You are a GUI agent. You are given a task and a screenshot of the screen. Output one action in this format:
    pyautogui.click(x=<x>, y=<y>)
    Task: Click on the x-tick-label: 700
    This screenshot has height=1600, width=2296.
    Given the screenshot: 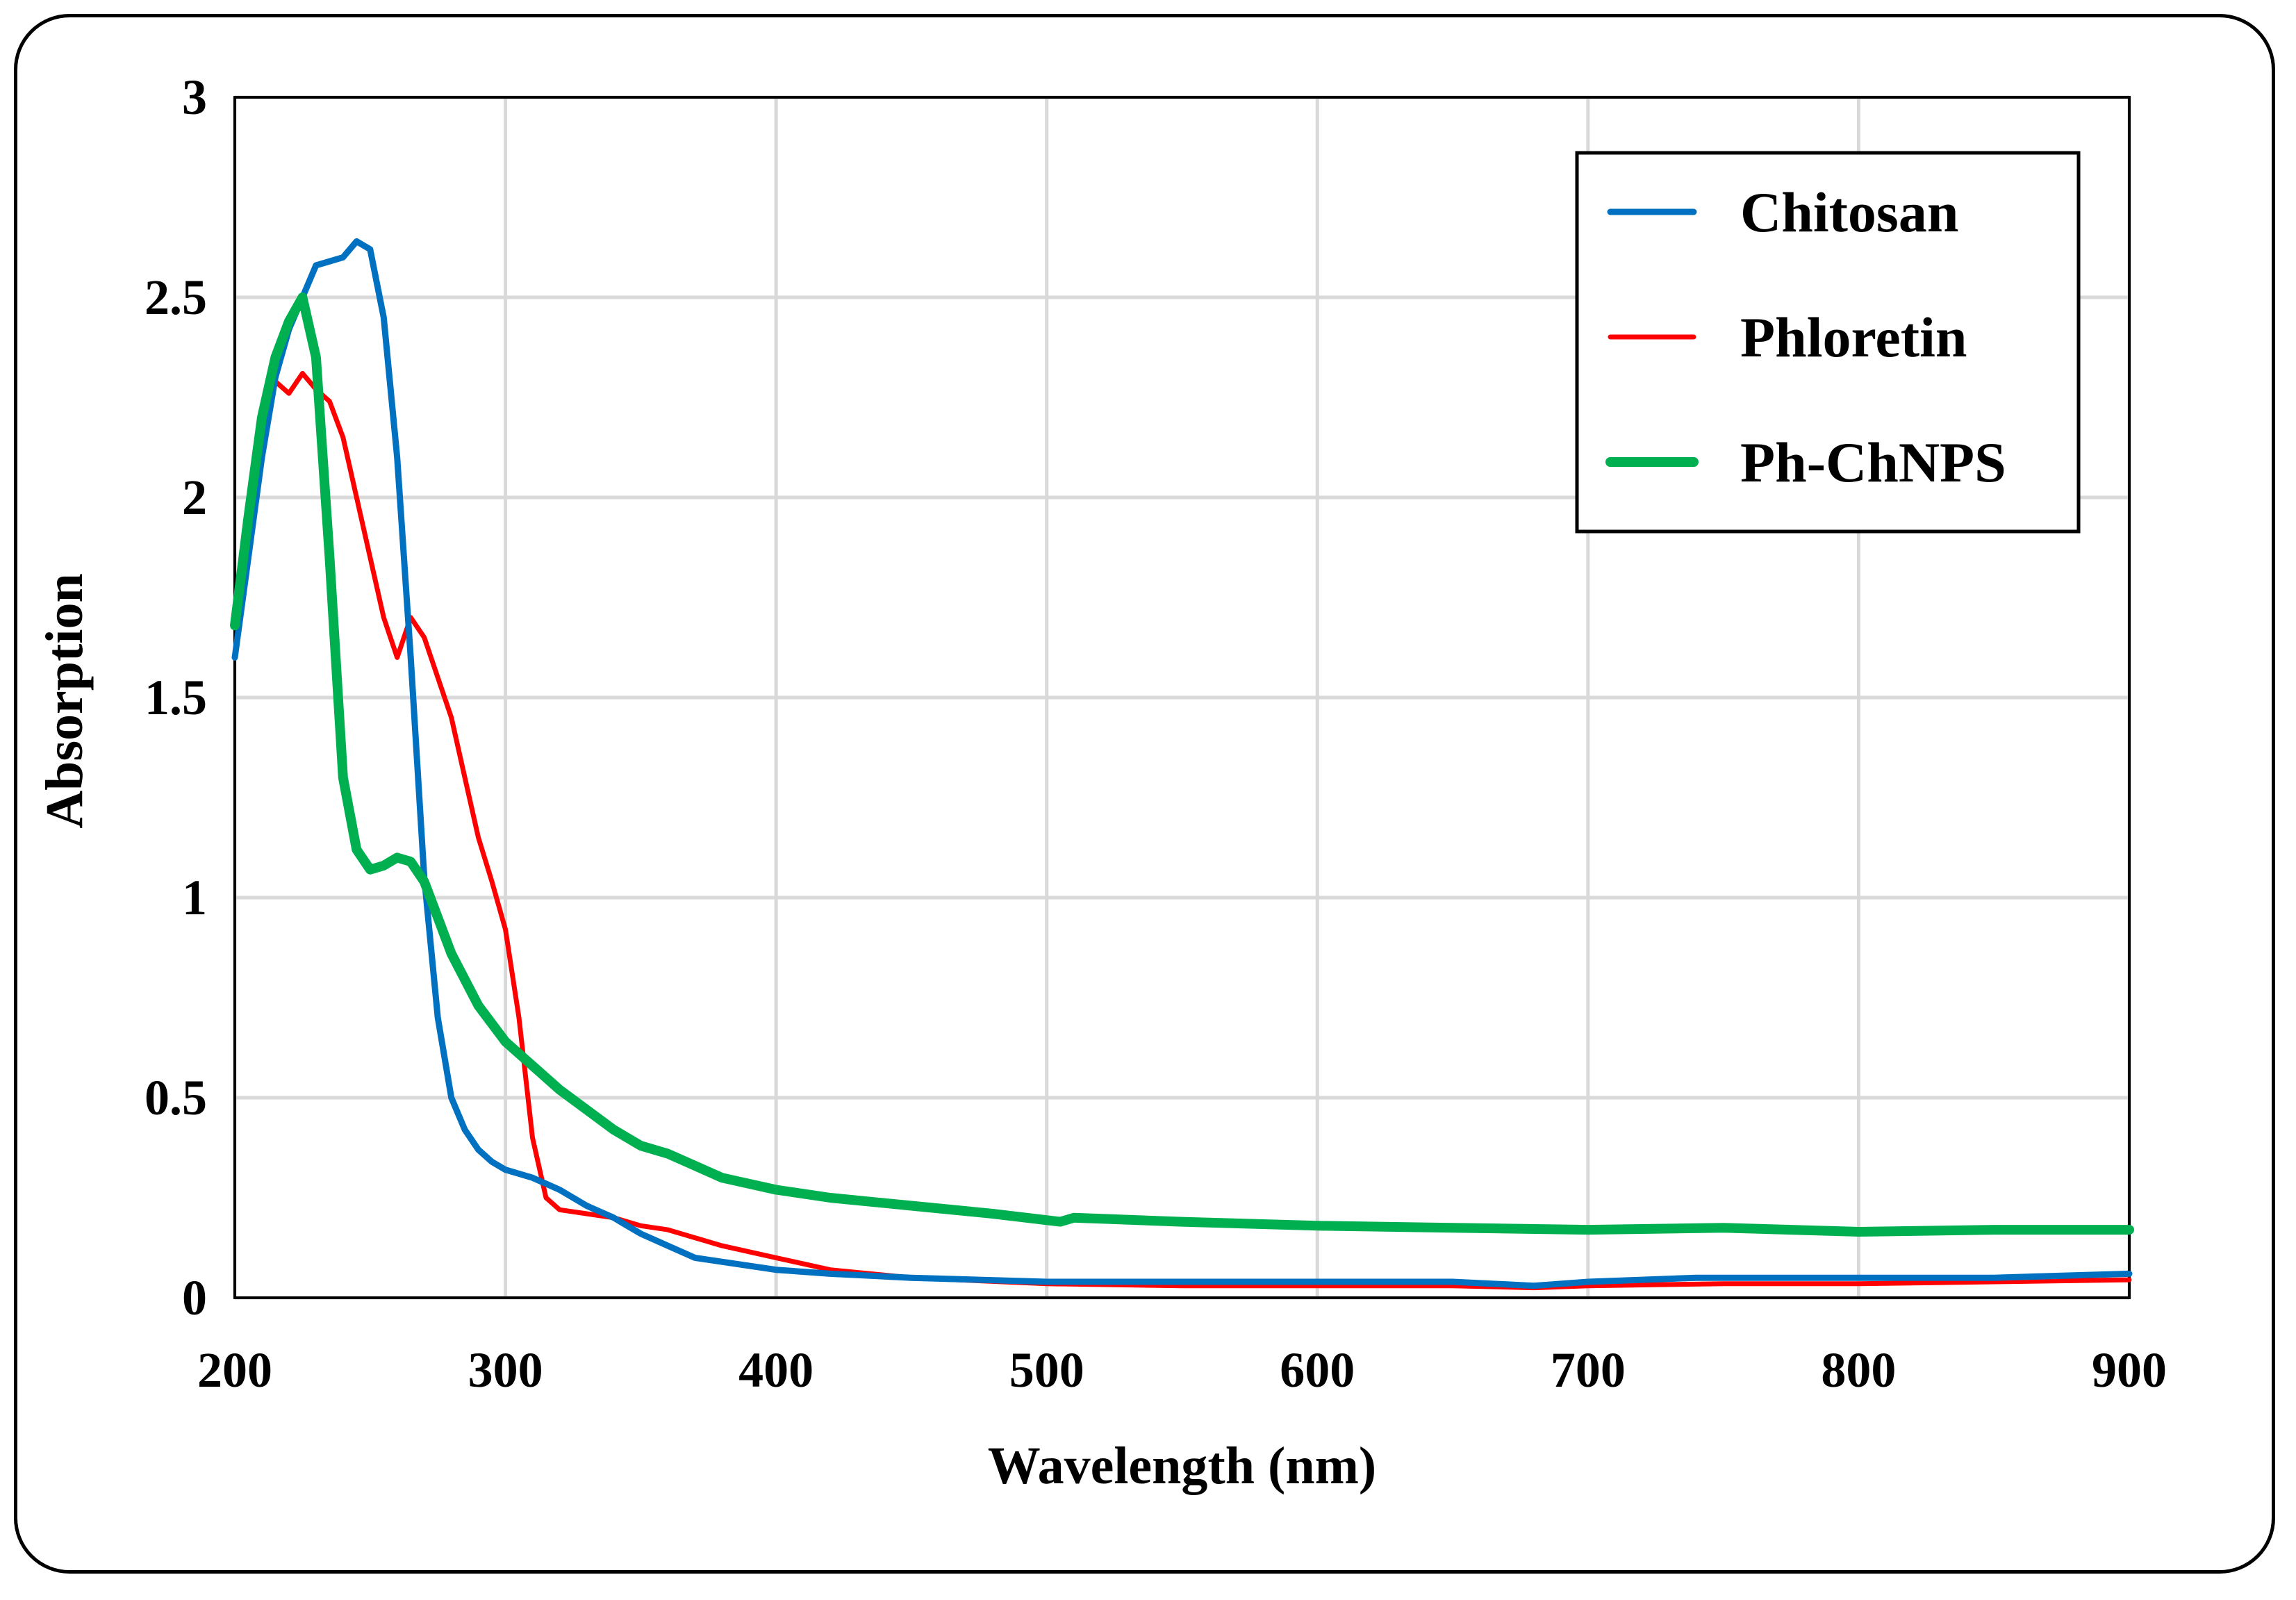 What is the action you would take?
    pyautogui.click(x=1589, y=1370)
    